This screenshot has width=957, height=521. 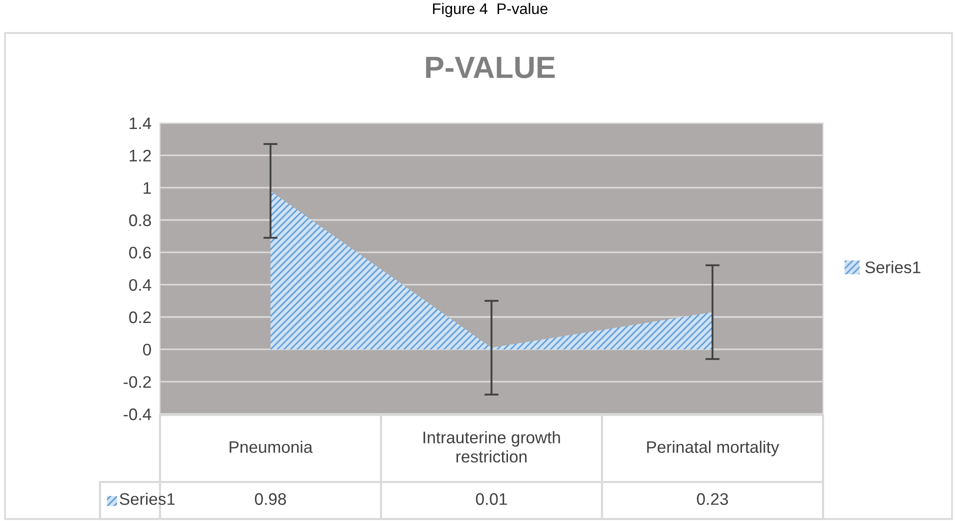 I want to click on y-tick-label: 0.4, so click(x=140, y=285).